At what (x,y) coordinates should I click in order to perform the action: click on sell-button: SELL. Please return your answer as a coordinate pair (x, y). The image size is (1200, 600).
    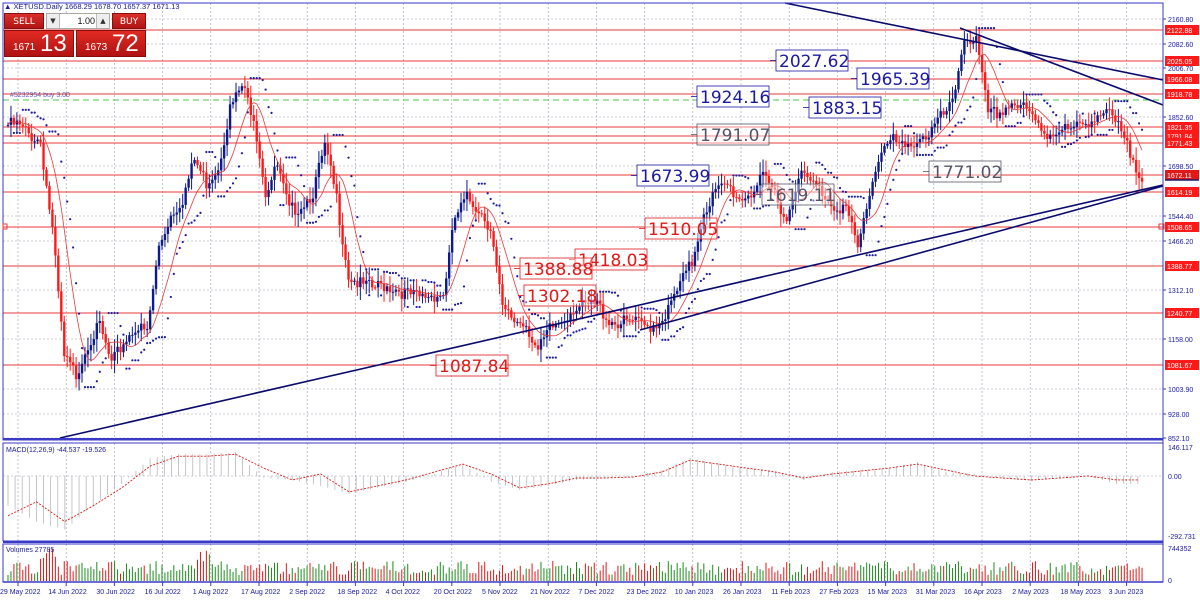
    Looking at the image, I should click on (24, 21).